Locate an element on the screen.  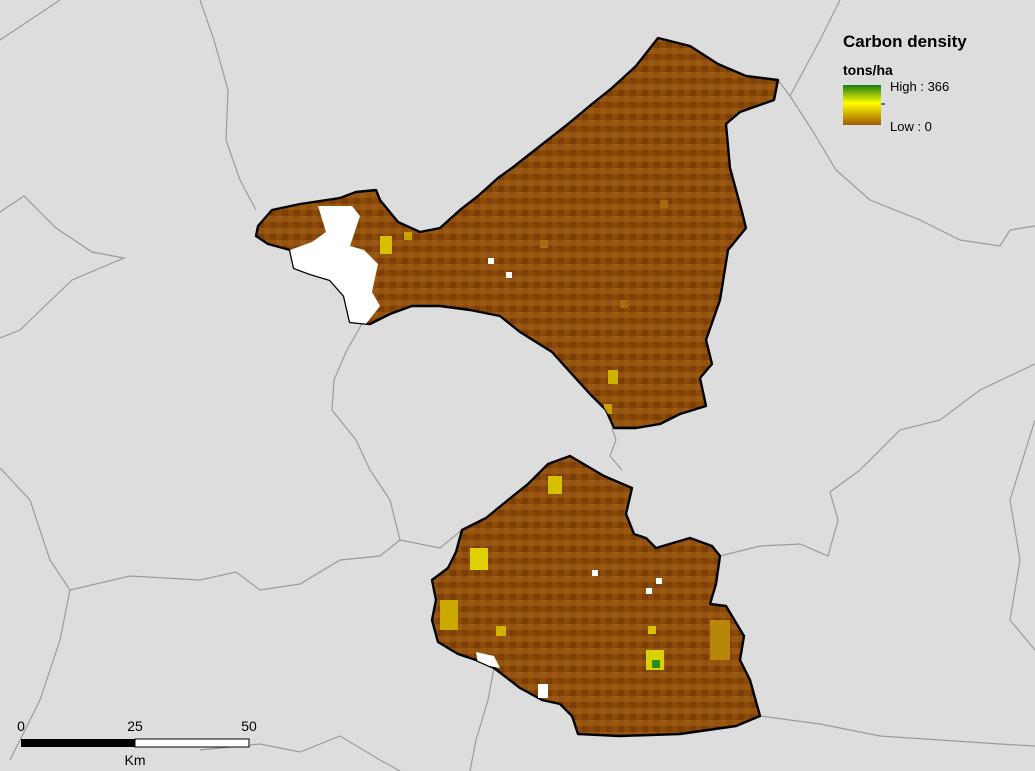
legend-title: Carbon density is located at coordinates (905, 41).